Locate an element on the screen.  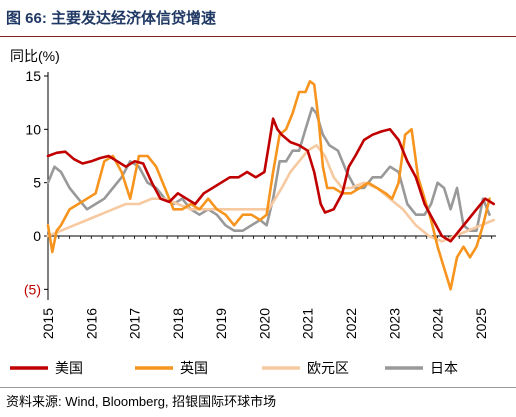
x-tick-label: 2022 is located at coordinates (351, 323).